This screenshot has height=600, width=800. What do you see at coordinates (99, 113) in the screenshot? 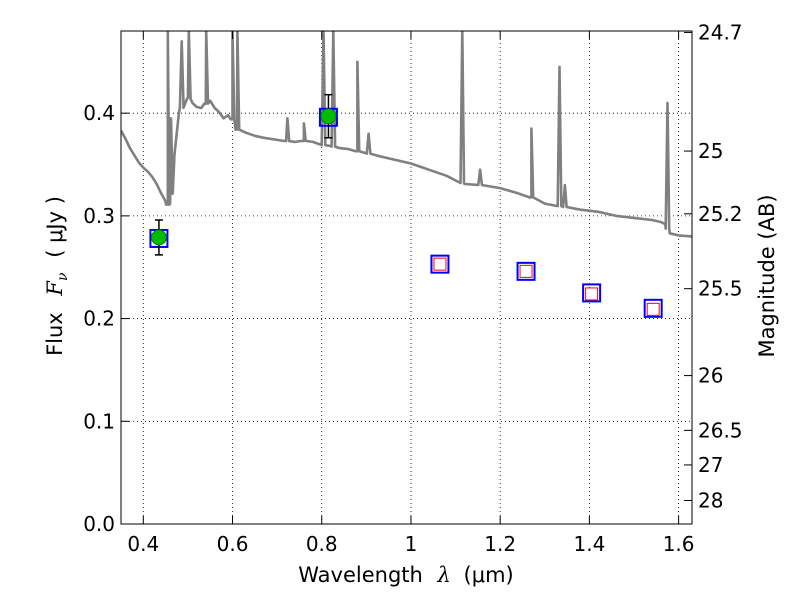
I see `y-tick-label: 0.4` at bounding box center [99, 113].